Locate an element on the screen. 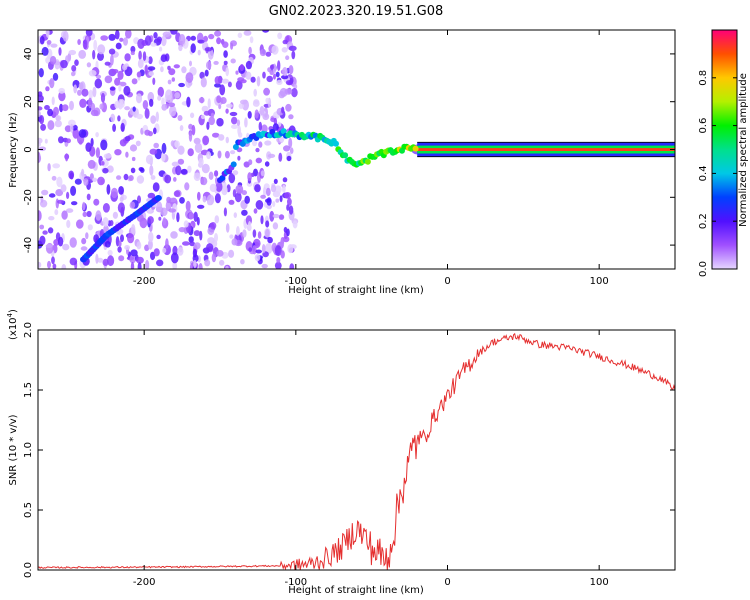 This screenshot has width=750, height=600. x-tick-label: -200 is located at coordinates (144, 582).